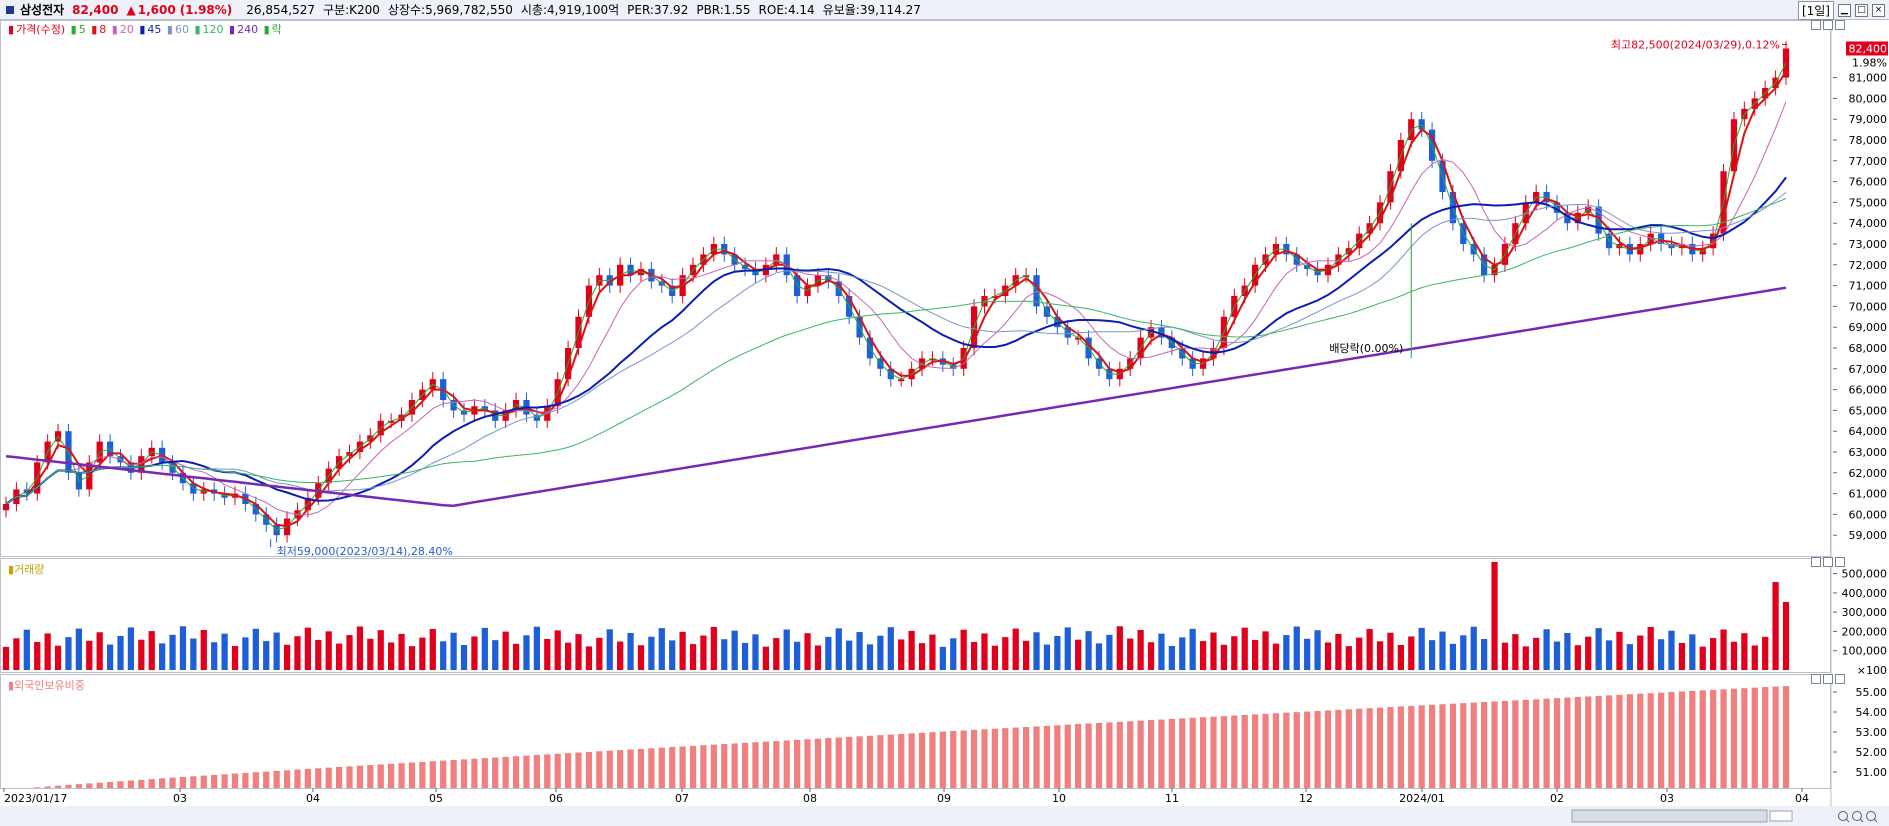 This screenshot has width=1889, height=826. Describe the element at coordinates (1844, 10) in the screenshot. I see `minimize-button: ▁` at that location.